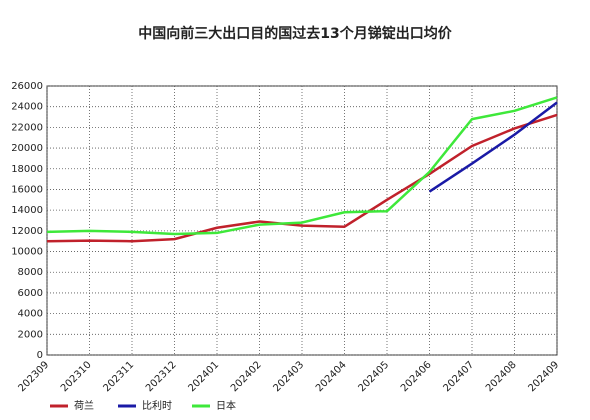  I want to click on x-tick-label: 202309, so click(33, 376).